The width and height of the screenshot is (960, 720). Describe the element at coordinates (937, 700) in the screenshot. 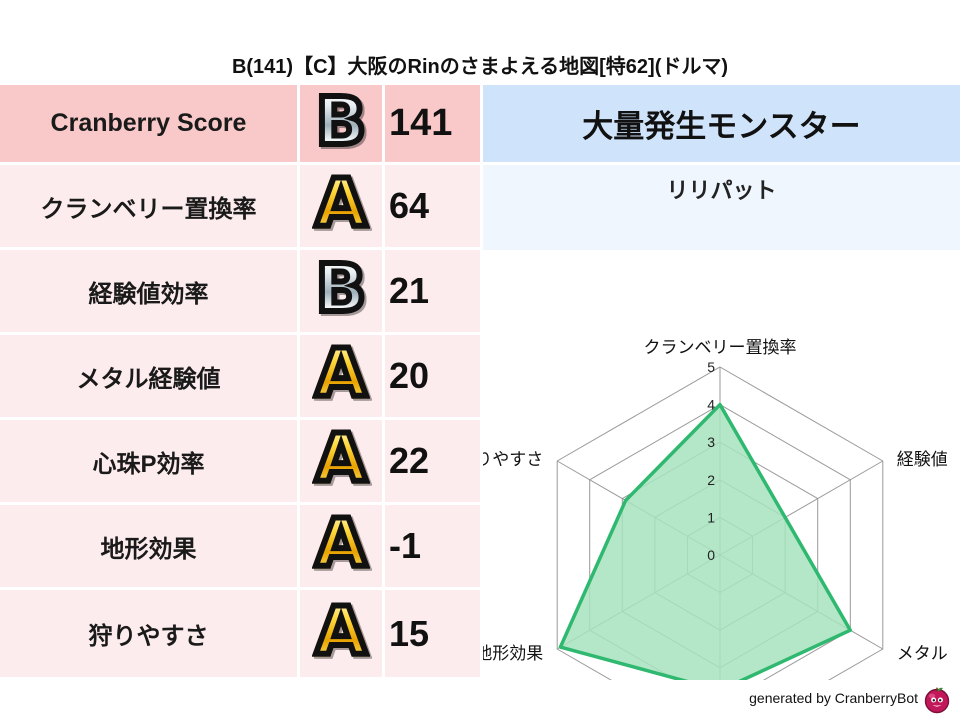

I see `cranberry-icon` at that location.